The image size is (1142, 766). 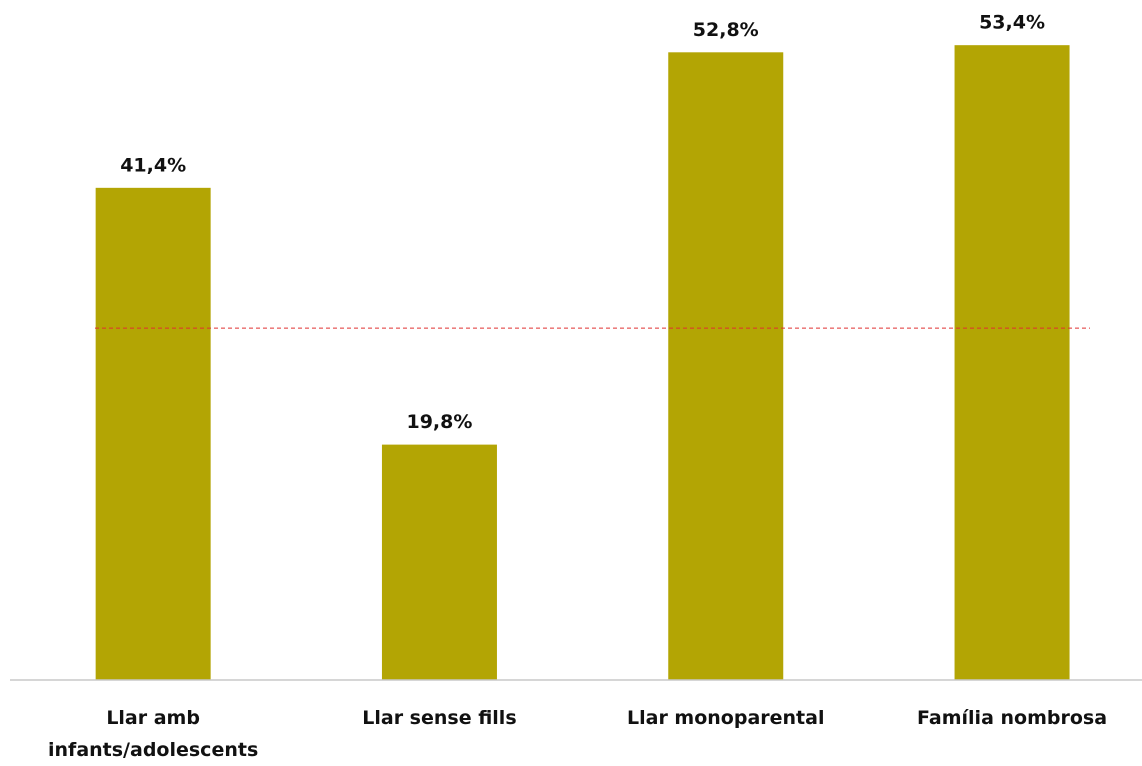 I want to click on value-label: 53,4%, so click(x=1012, y=23).